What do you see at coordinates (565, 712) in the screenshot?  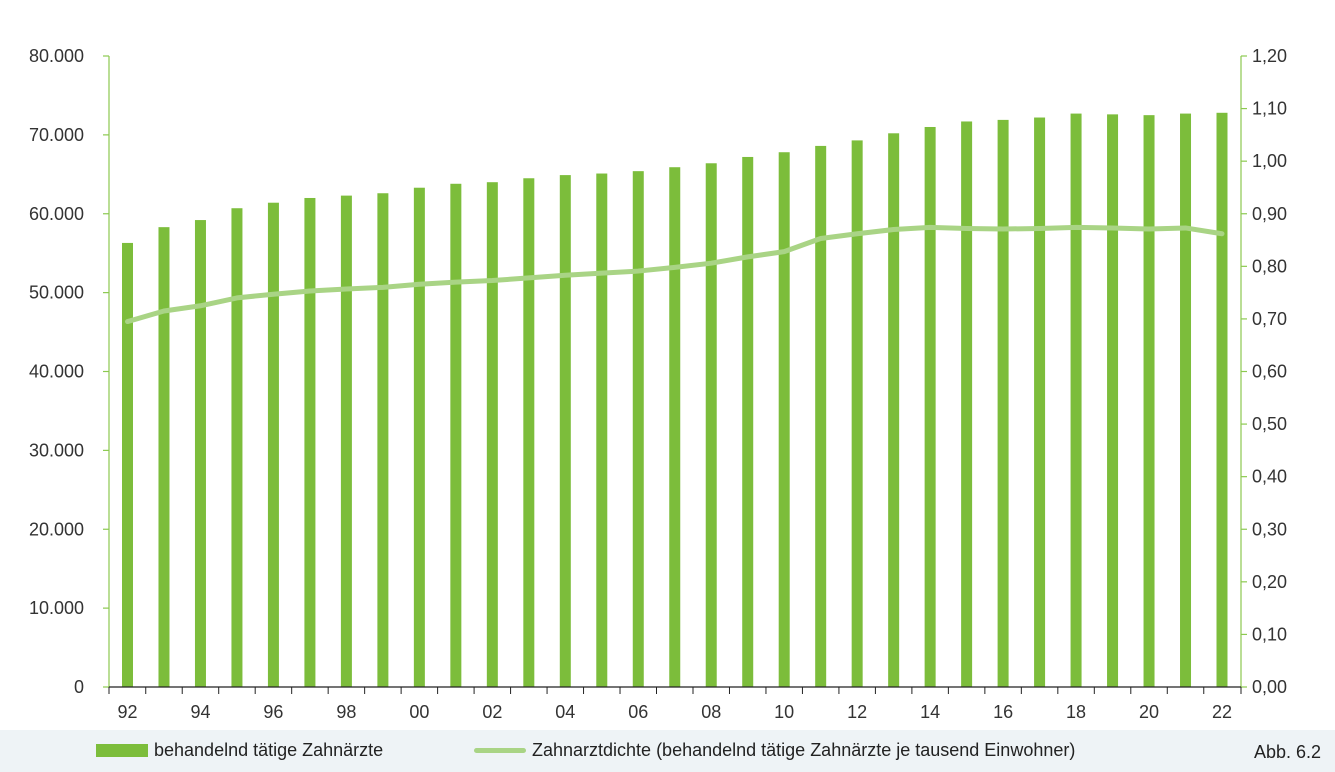 I see `x-tick-label: 04` at bounding box center [565, 712].